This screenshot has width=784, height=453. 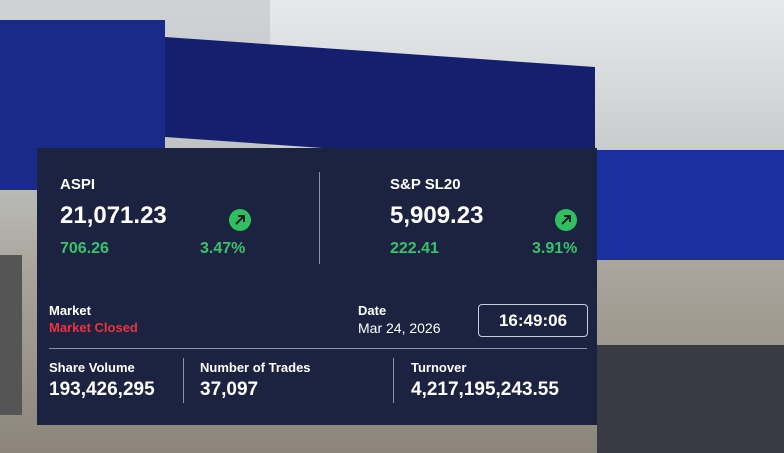 I want to click on ticker-board-right, so click(x=690, y=205).